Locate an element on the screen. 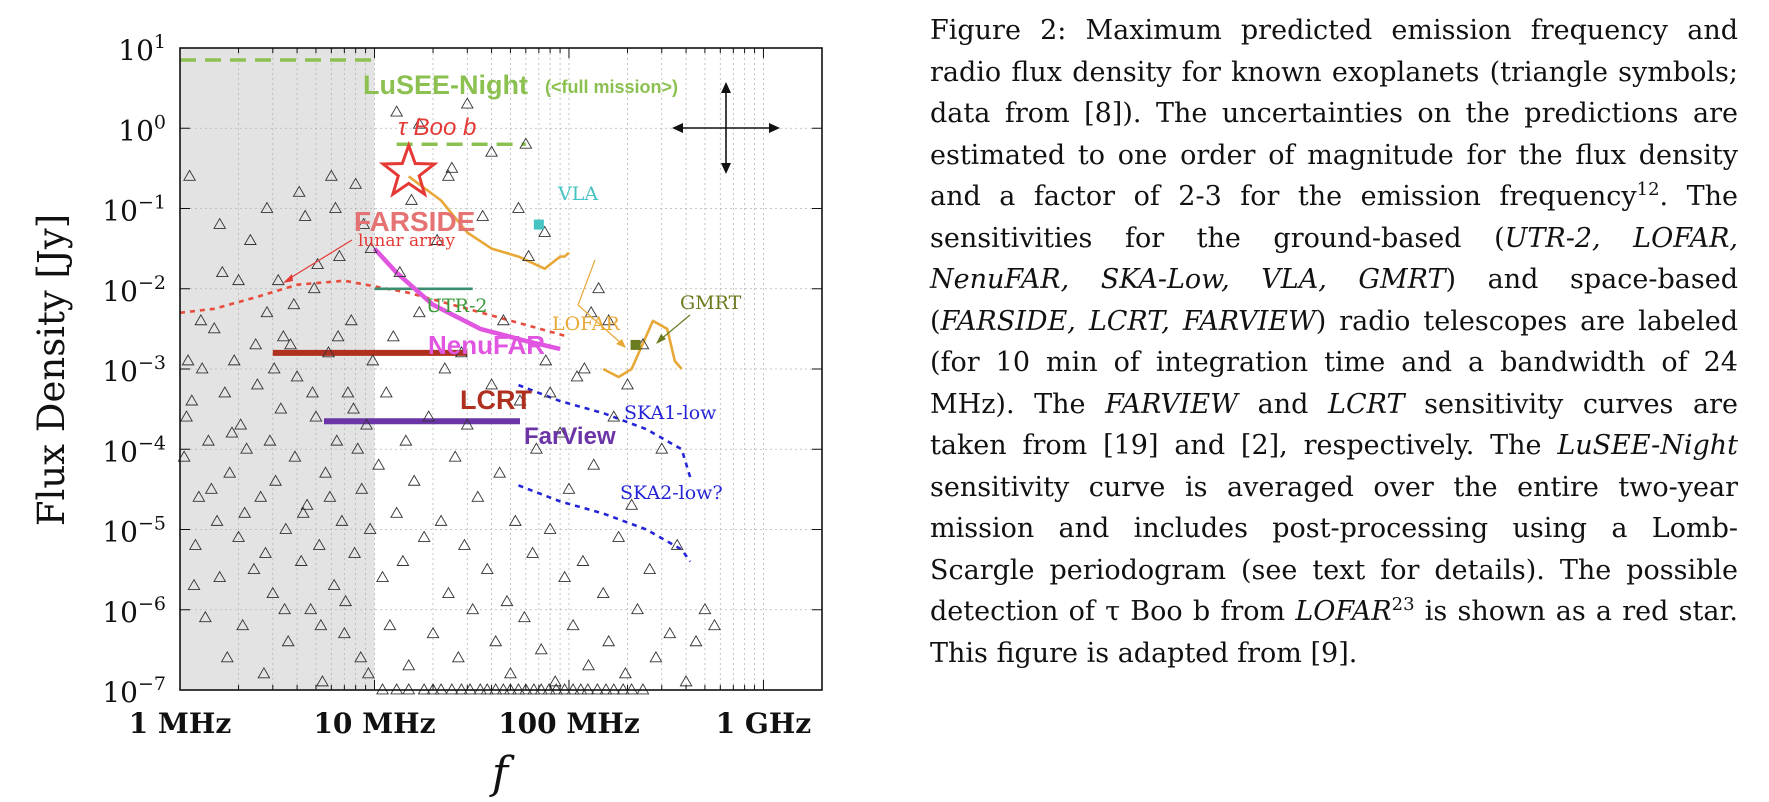 The height and width of the screenshot is (802, 1769). uncertainty-arrow-right is located at coordinates (774, 128).